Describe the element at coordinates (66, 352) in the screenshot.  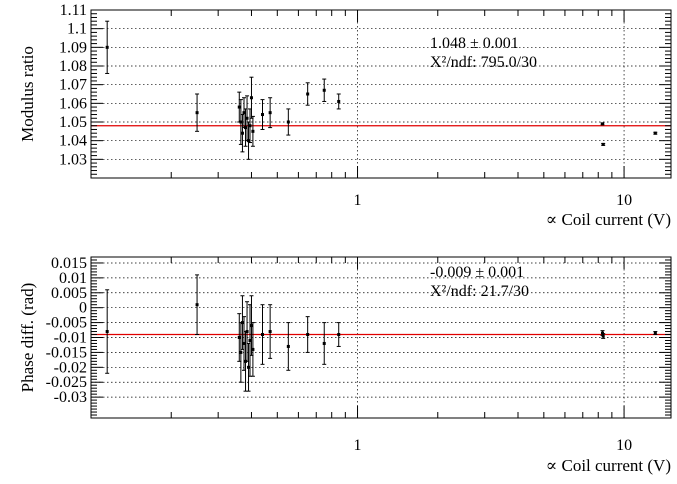
I see `y-tick-label: -0.015` at that location.